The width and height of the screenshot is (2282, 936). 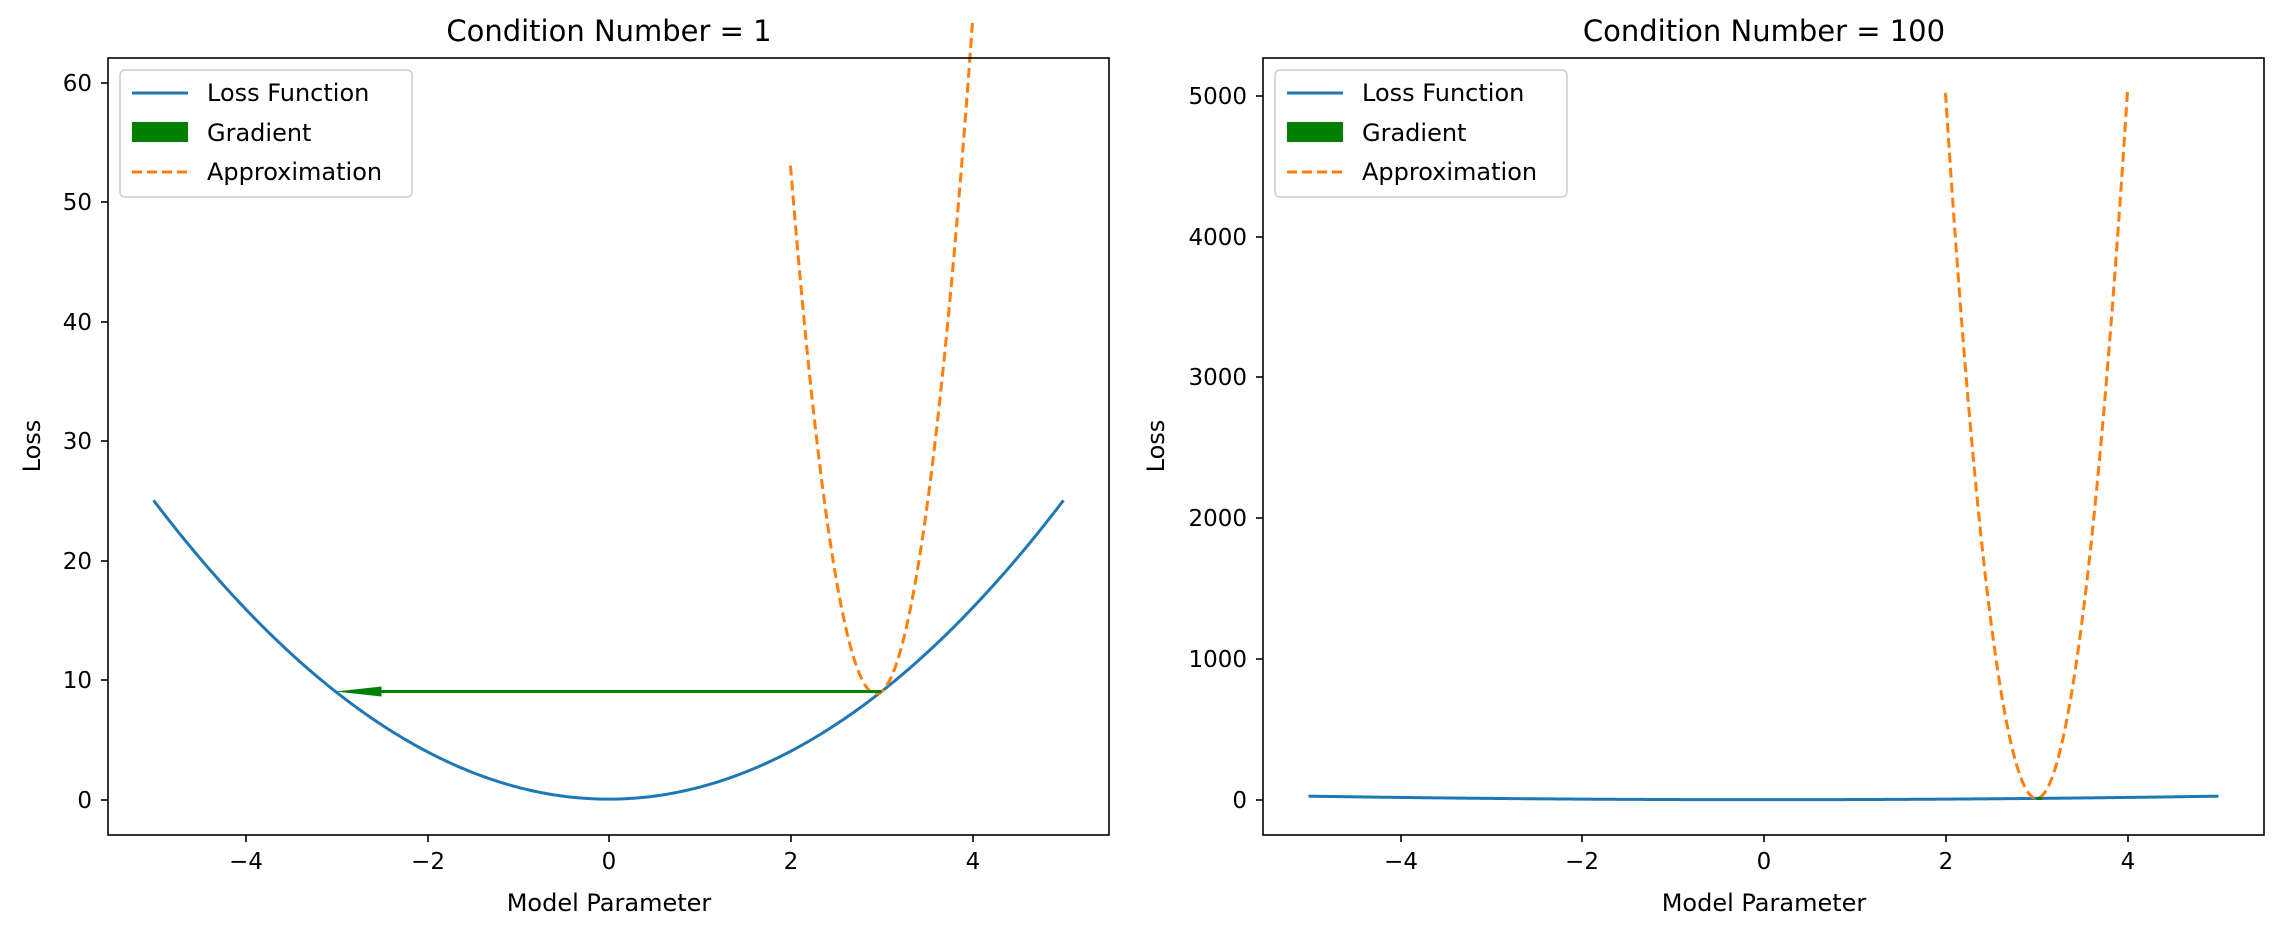 I want to click on y-axis: 0 10 20 30 40 50 60 Loss, so click(x=63, y=442).